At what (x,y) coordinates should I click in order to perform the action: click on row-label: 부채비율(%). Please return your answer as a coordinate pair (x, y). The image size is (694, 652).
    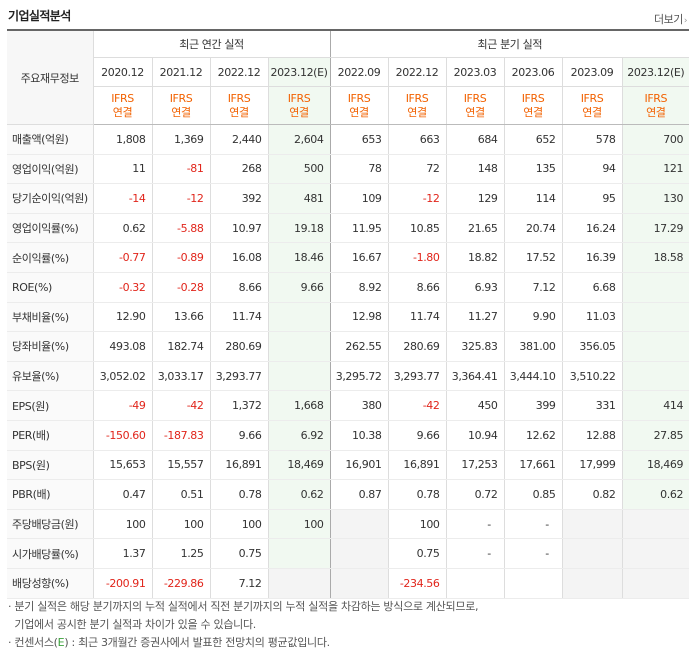
    Looking at the image, I should click on (50, 317).